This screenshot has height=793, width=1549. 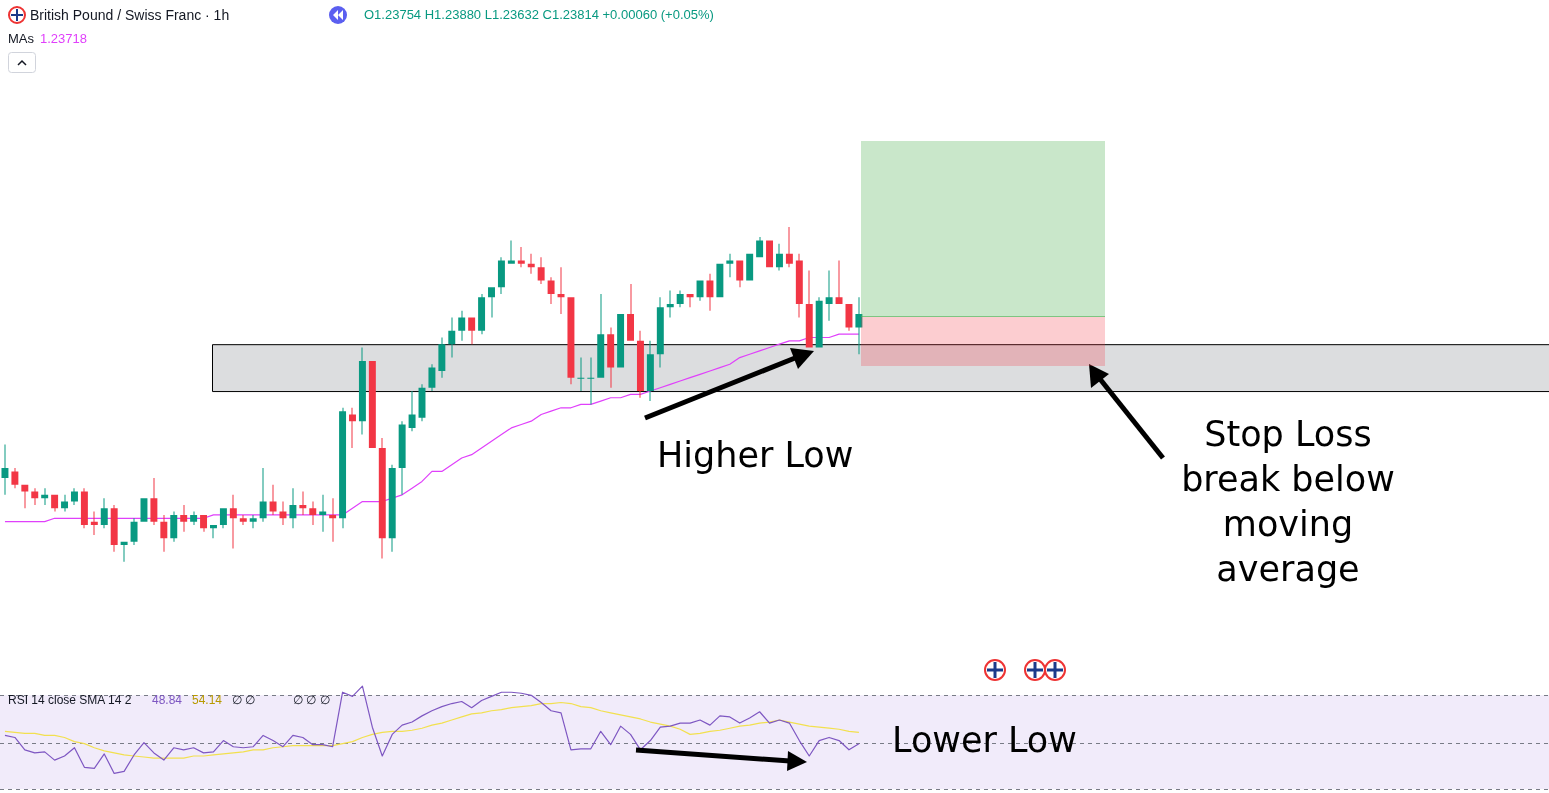 I want to click on text: 1.23718, so click(x=63, y=38).